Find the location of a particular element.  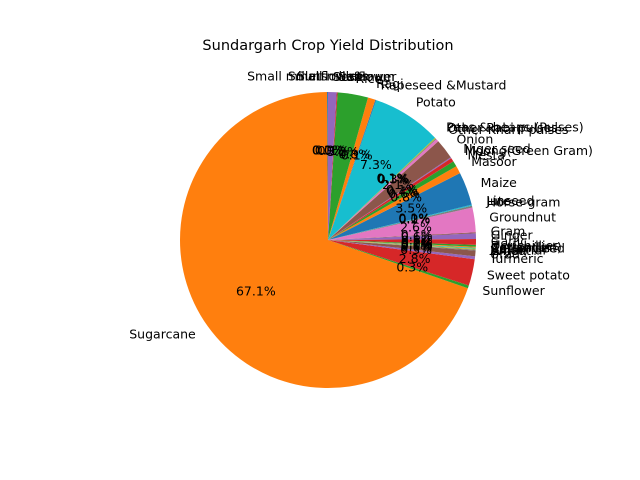

slice-label: Ragi is located at coordinates (389, 83).